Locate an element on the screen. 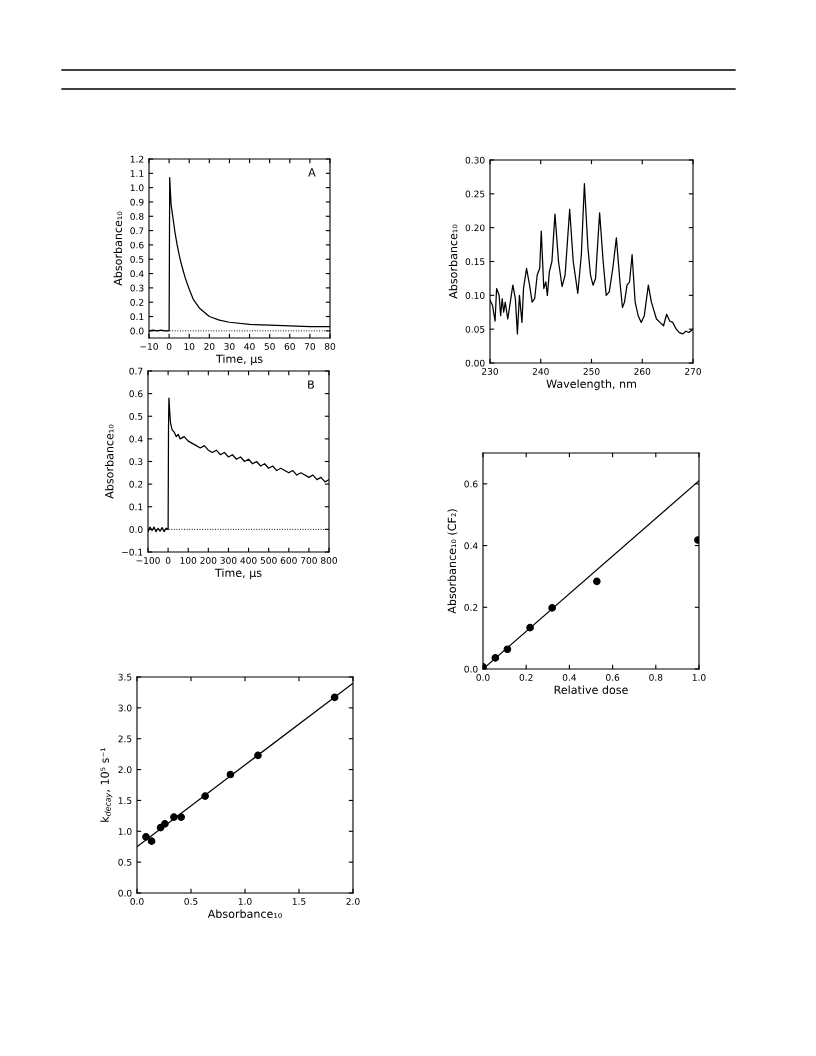  x-tick-label: 700 is located at coordinates (309, 560).